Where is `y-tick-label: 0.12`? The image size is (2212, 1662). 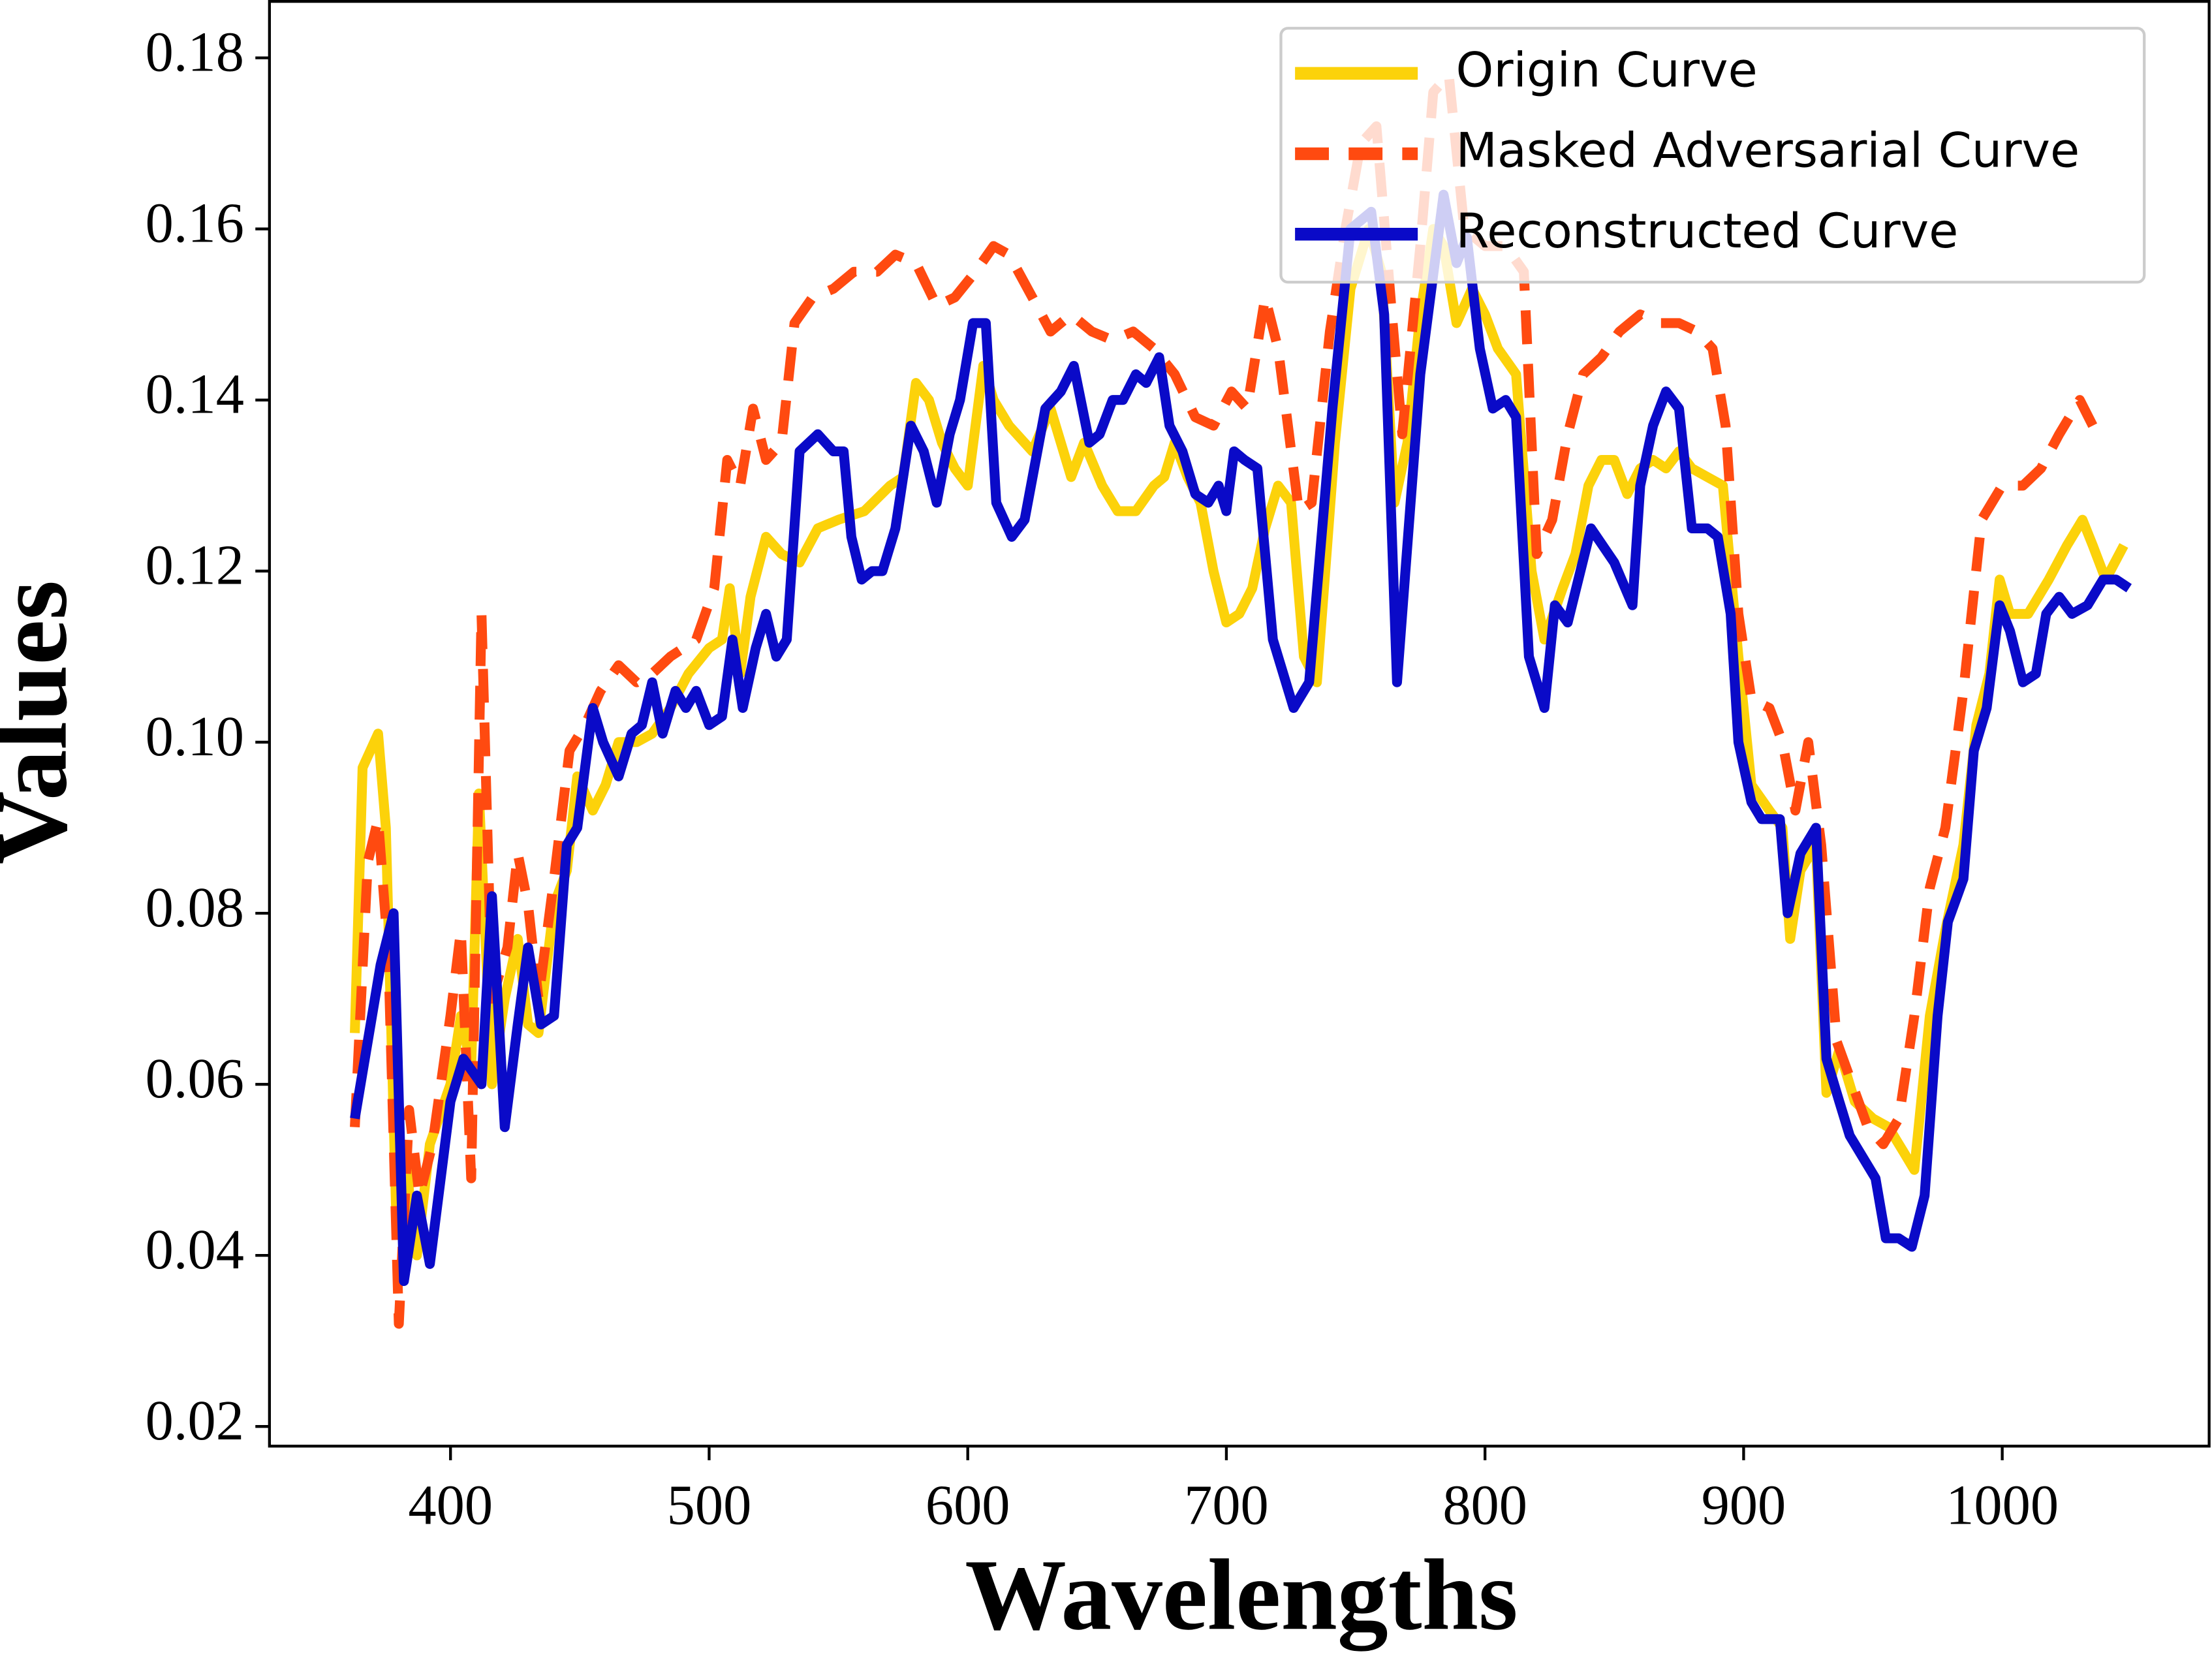
y-tick-label: 0.12 is located at coordinates (195, 565).